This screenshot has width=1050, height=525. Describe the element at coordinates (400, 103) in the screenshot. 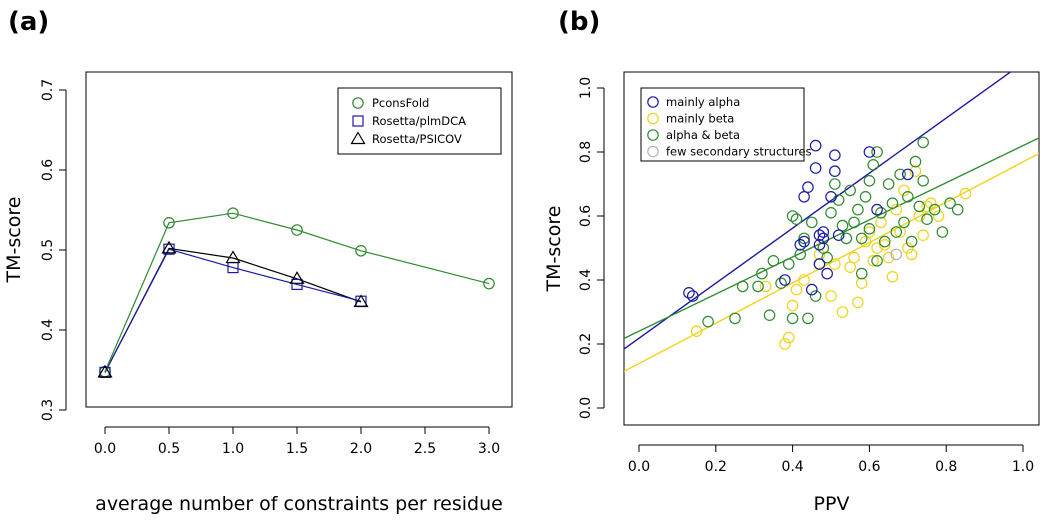

I see `legend-entry: PconsFold` at that location.